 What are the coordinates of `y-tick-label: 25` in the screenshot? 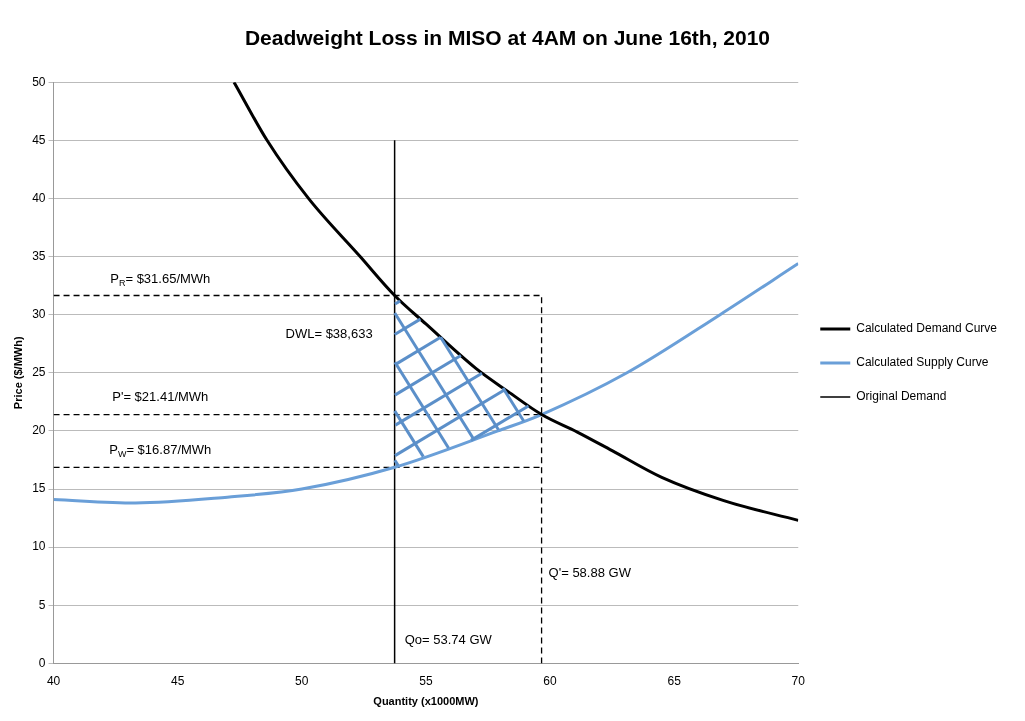 It's located at (39, 372).